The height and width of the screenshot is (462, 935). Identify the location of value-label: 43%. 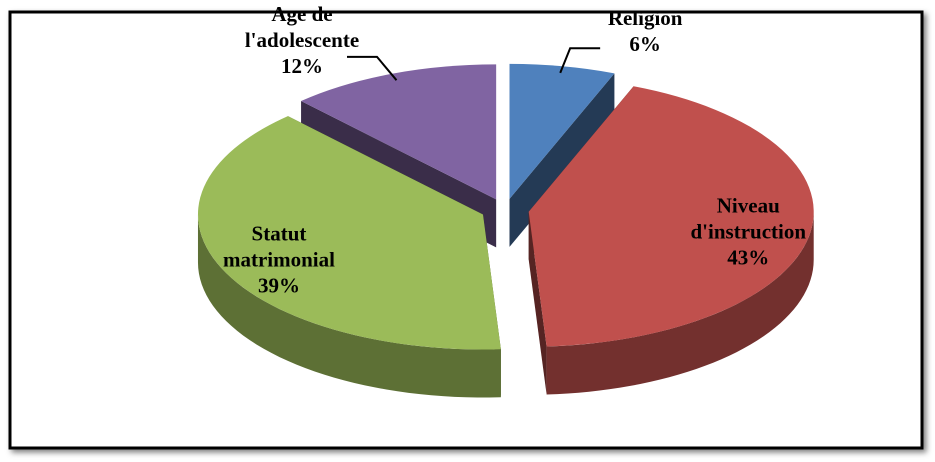
(748, 257).